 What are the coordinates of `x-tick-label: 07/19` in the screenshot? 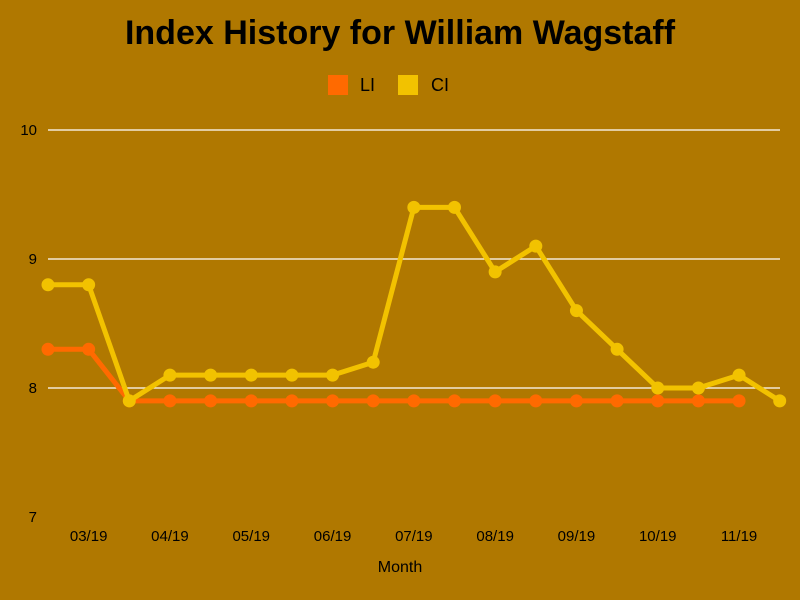 It's located at (414, 536).